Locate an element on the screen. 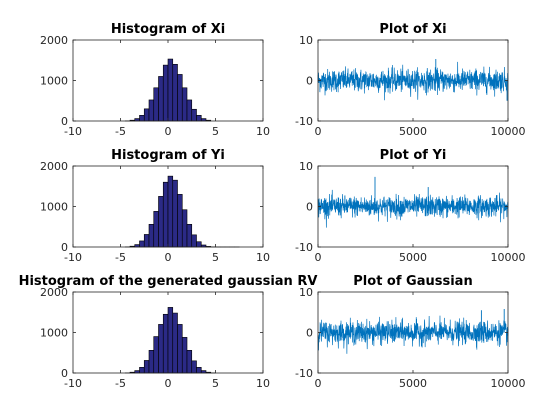 Image resolution: width=560 pixels, height=420 pixels. subplot-title: Plot of Xi is located at coordinates (412, 29).